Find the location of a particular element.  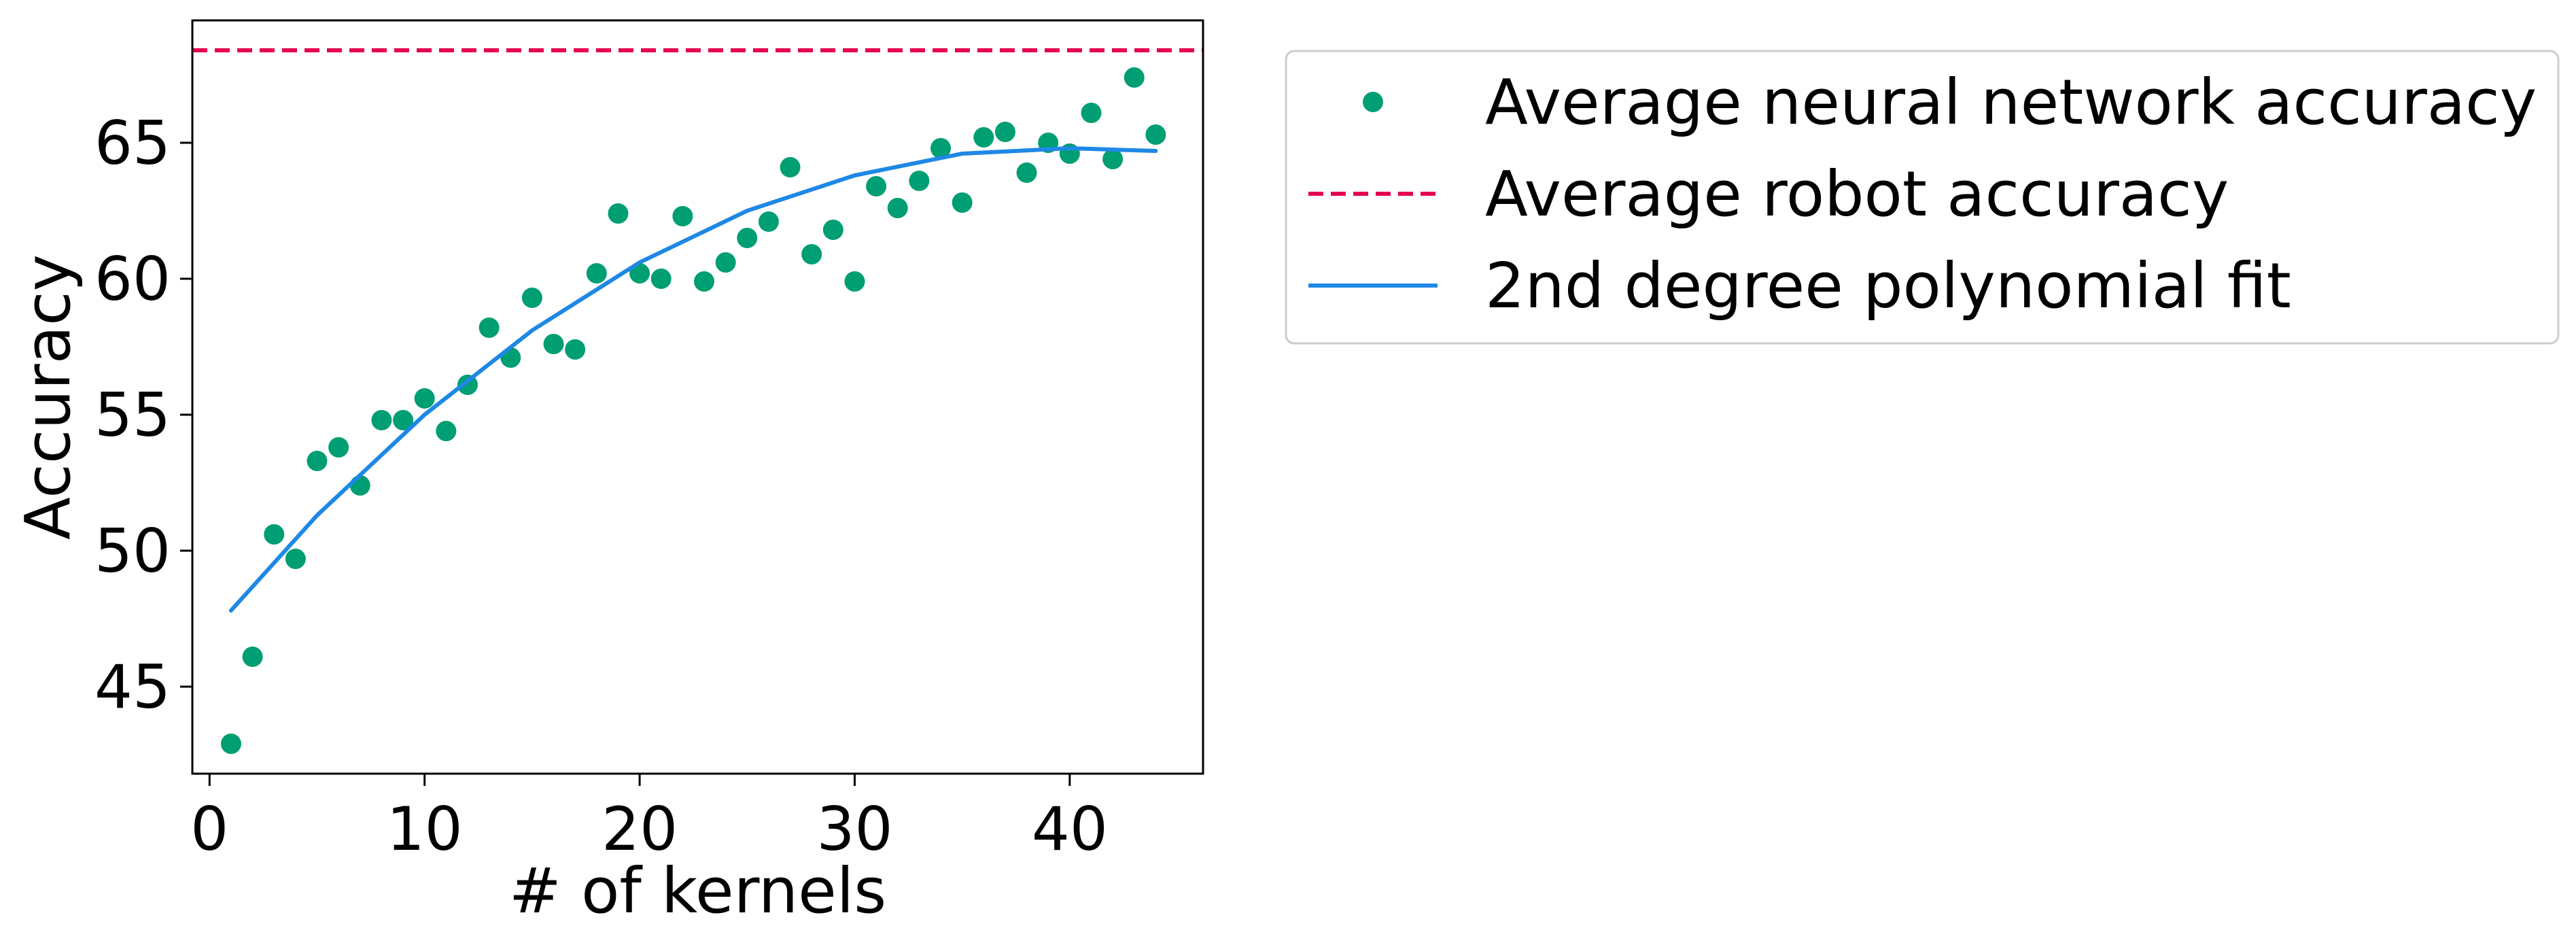

y-tick-label: 50 is located at coordinates (132, 551).